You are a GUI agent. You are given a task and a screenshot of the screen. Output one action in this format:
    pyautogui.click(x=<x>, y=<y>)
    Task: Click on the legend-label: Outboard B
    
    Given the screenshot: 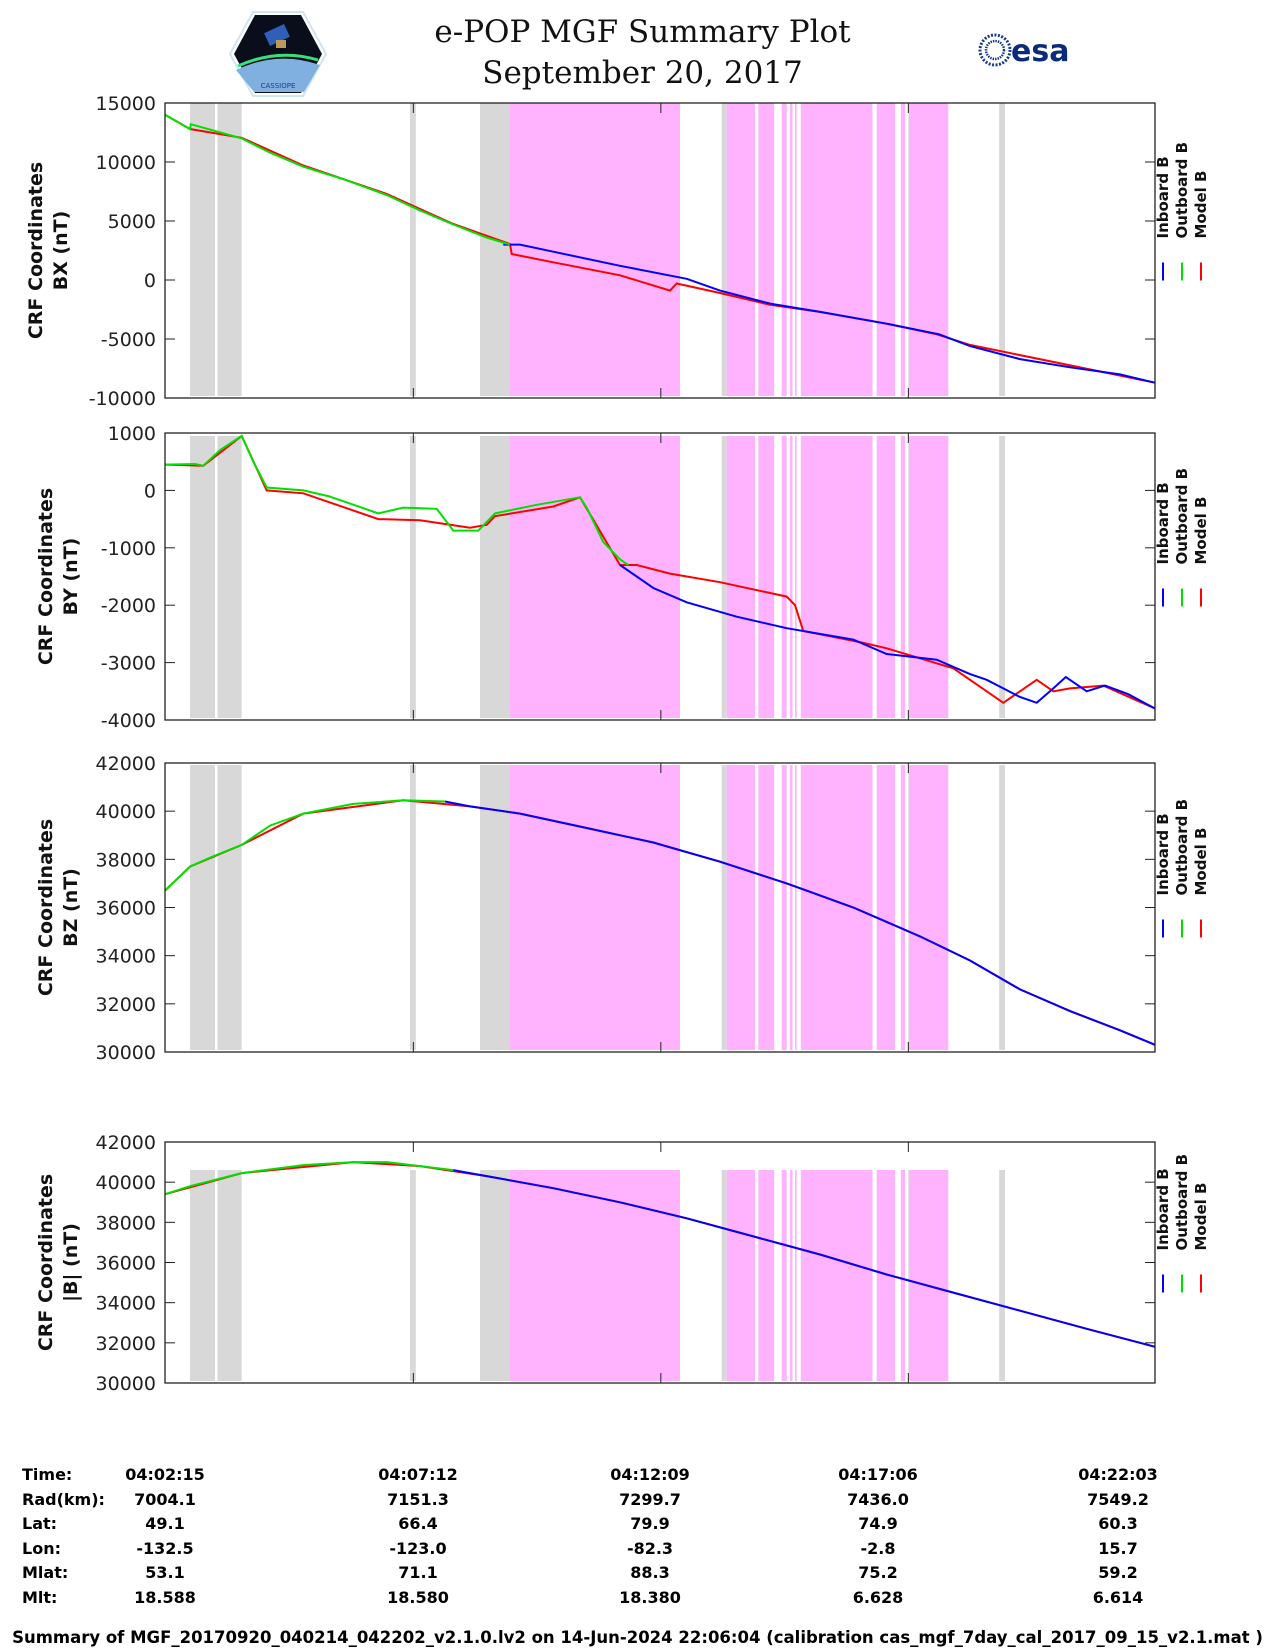 What is the action you would take?
    pyautogui.click(x=1182, y=516)
    